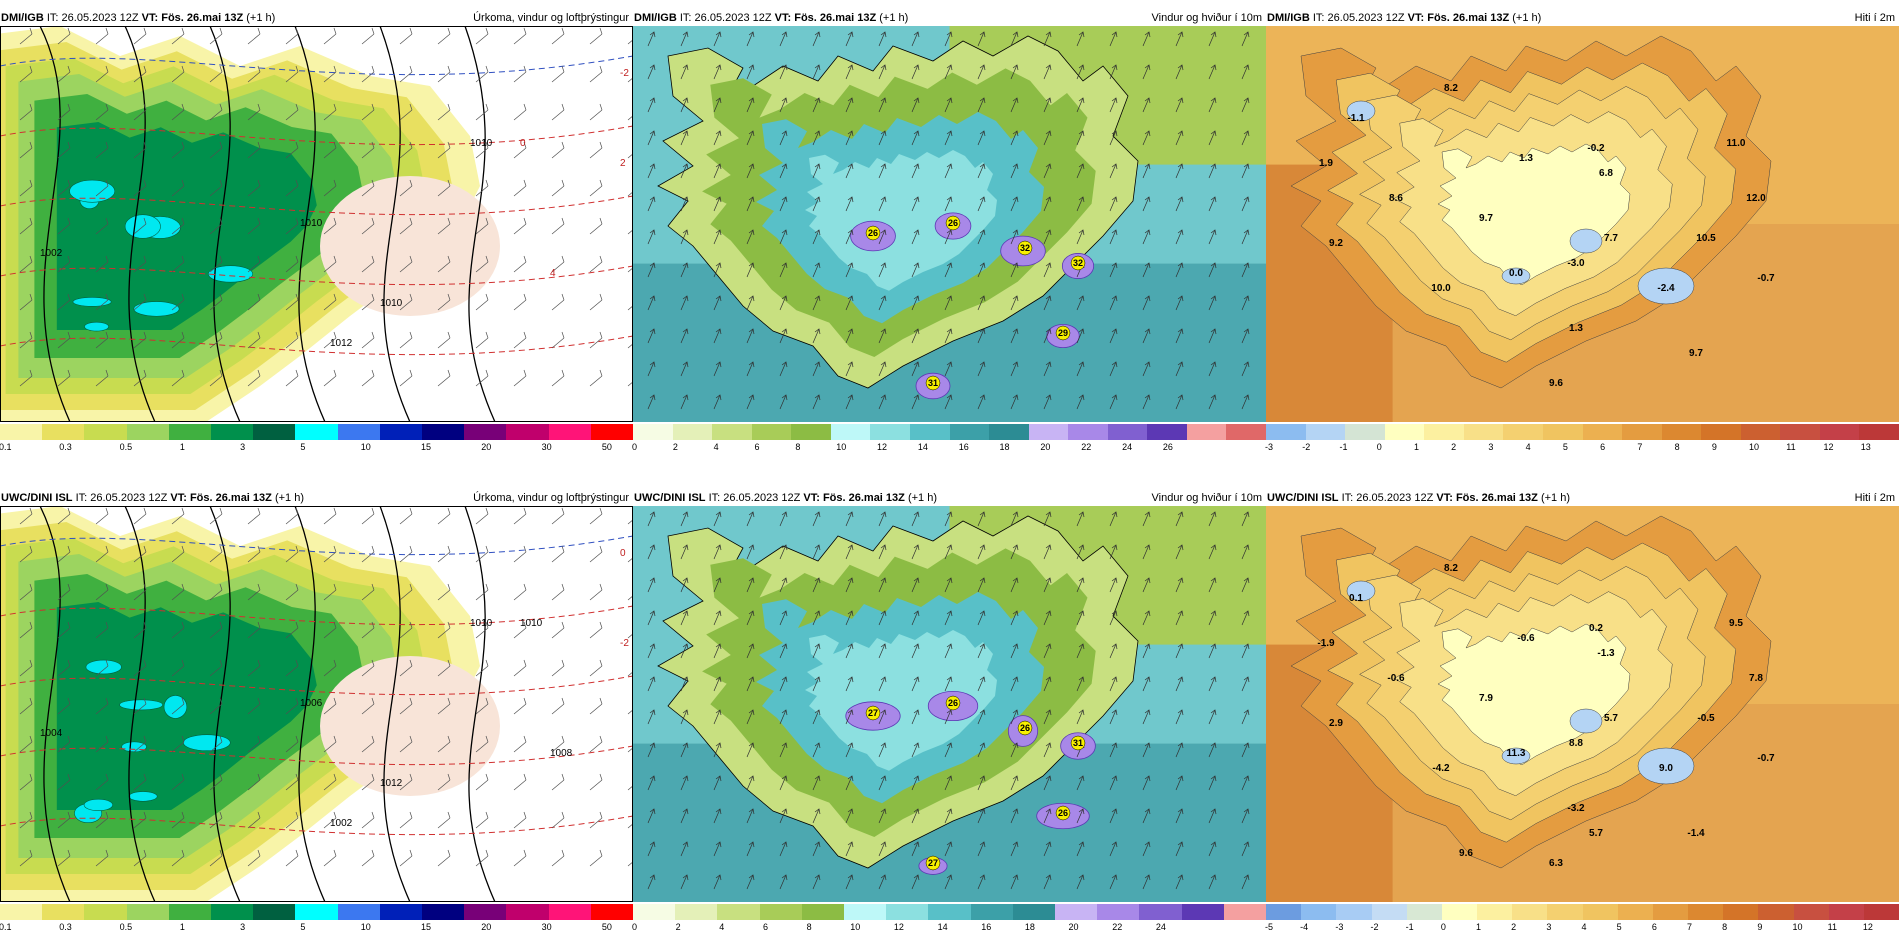 Image resolution: width=1900 pixels, height=950 pixels. I want to click on color-scale-label: 0.1, so click(6, 927).